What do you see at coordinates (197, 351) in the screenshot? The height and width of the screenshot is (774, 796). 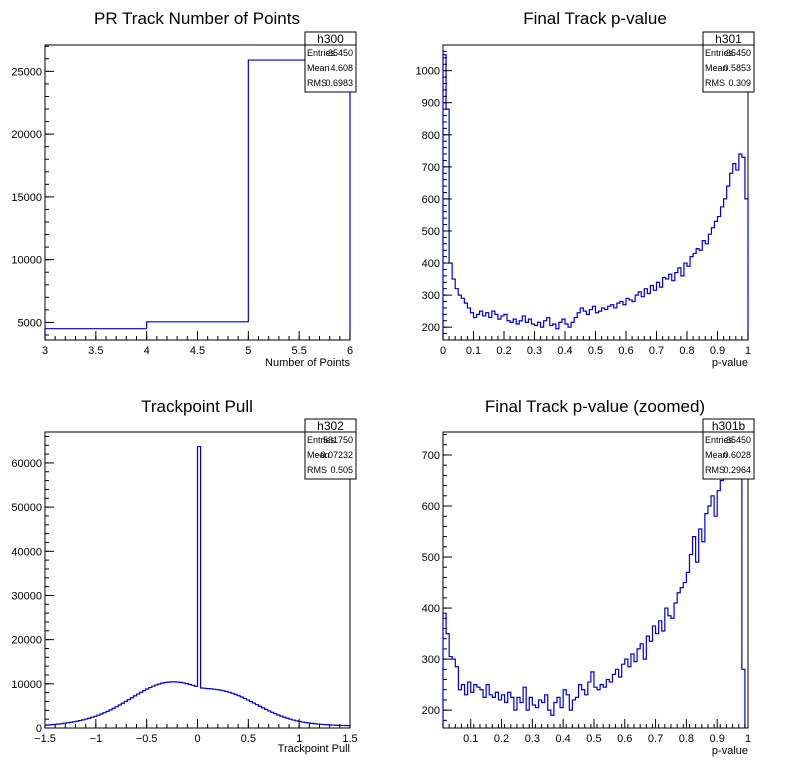 I see `x-tick-label: 4.5` at bounding box center [197, 351].